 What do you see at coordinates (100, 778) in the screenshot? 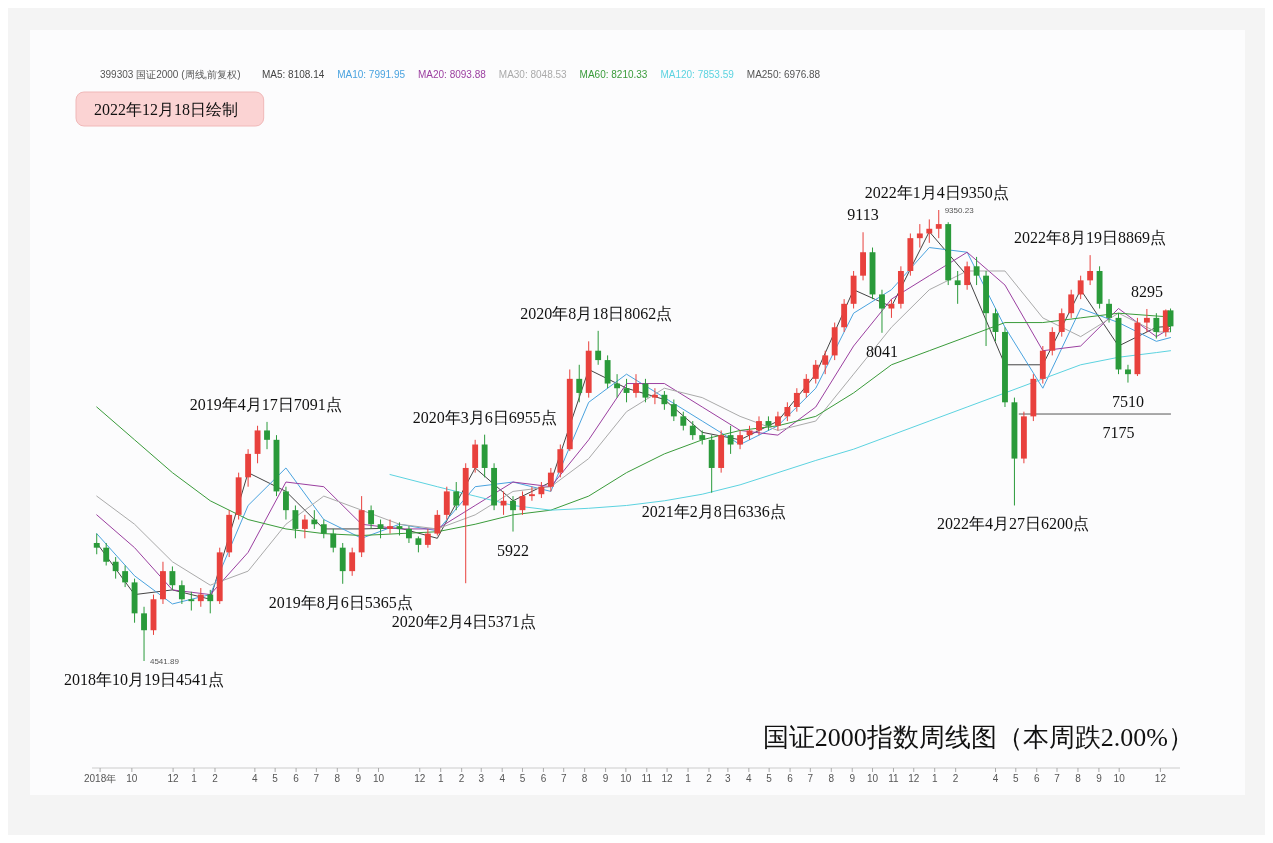
I see `x-tick-label: 2018年` at bounding box center [100, 778].